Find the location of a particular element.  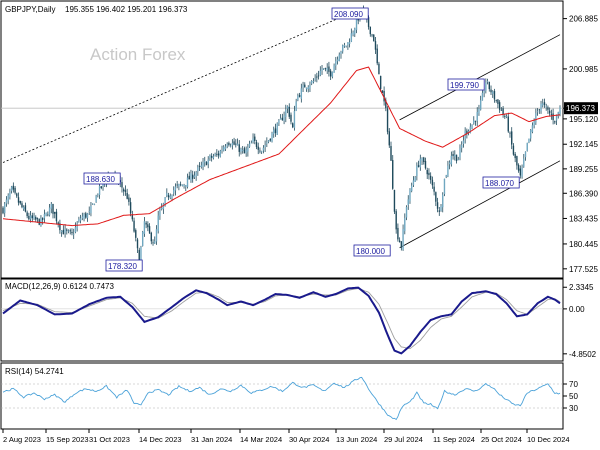

macd-tick-label: 0.00 is located at coordinates (577, 309).